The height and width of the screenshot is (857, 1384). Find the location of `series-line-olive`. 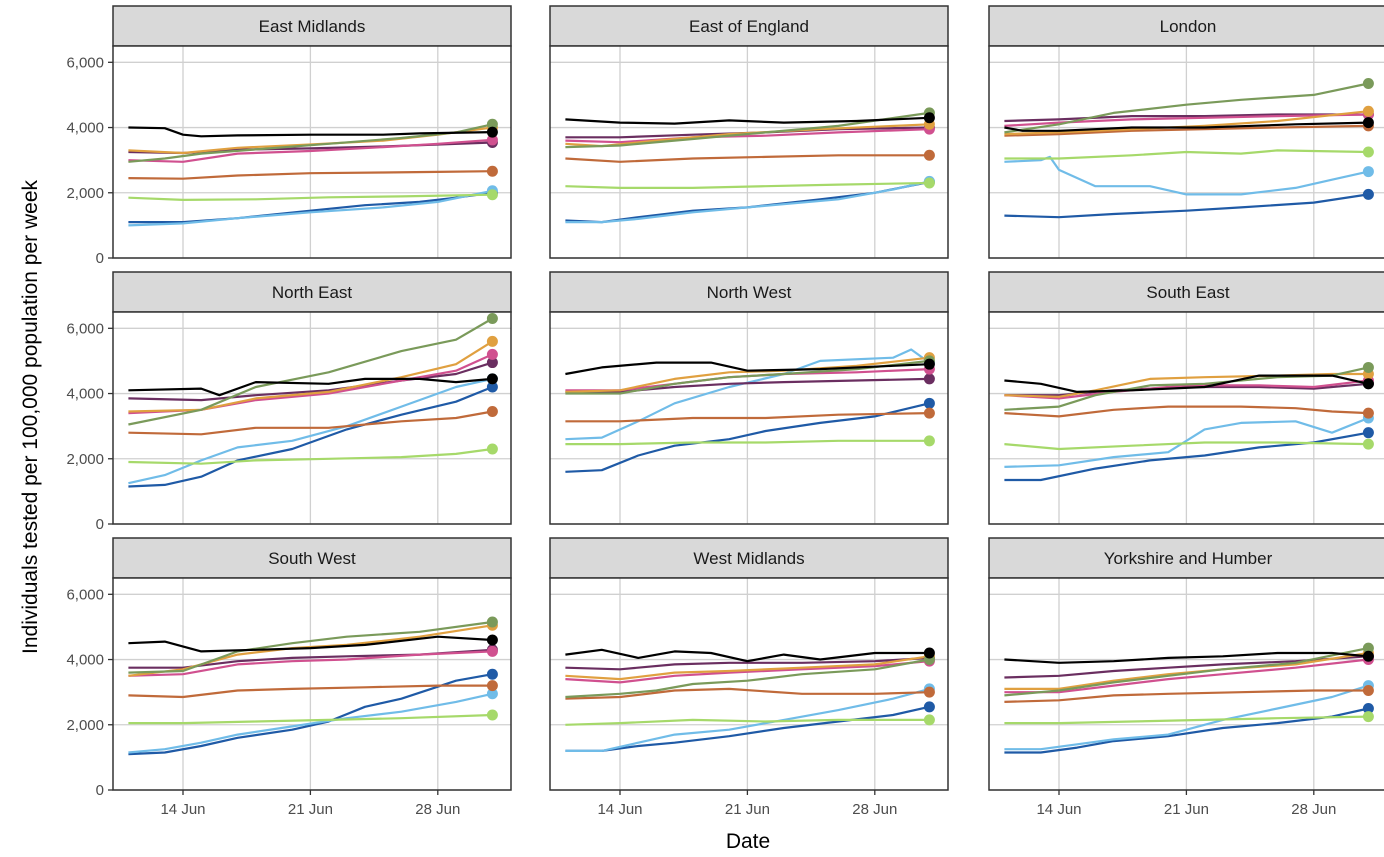

series-line-olive is located at coordinates (747, 377).